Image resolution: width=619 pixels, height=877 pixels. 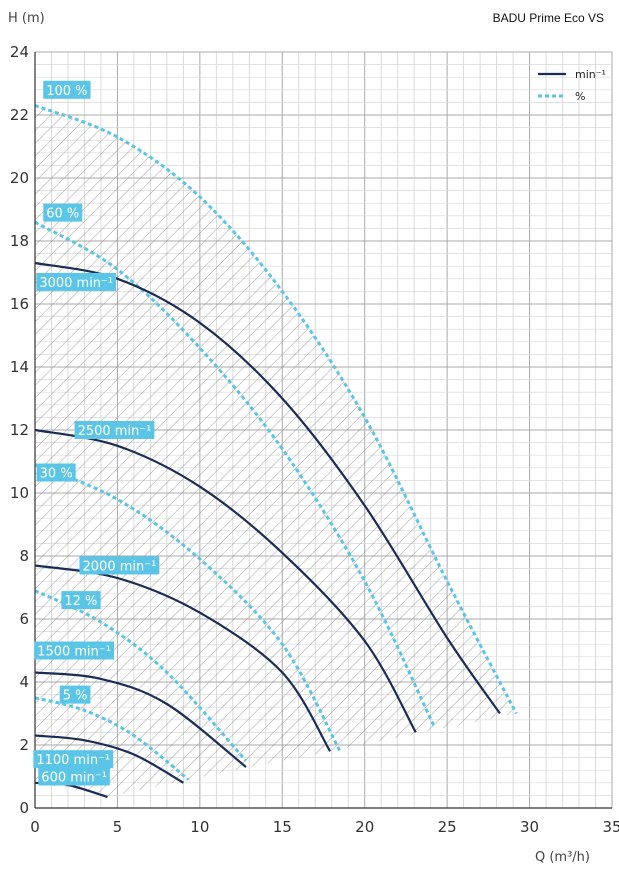 I want to click on y-axis-title: H (m), so click(x=26, y=18).